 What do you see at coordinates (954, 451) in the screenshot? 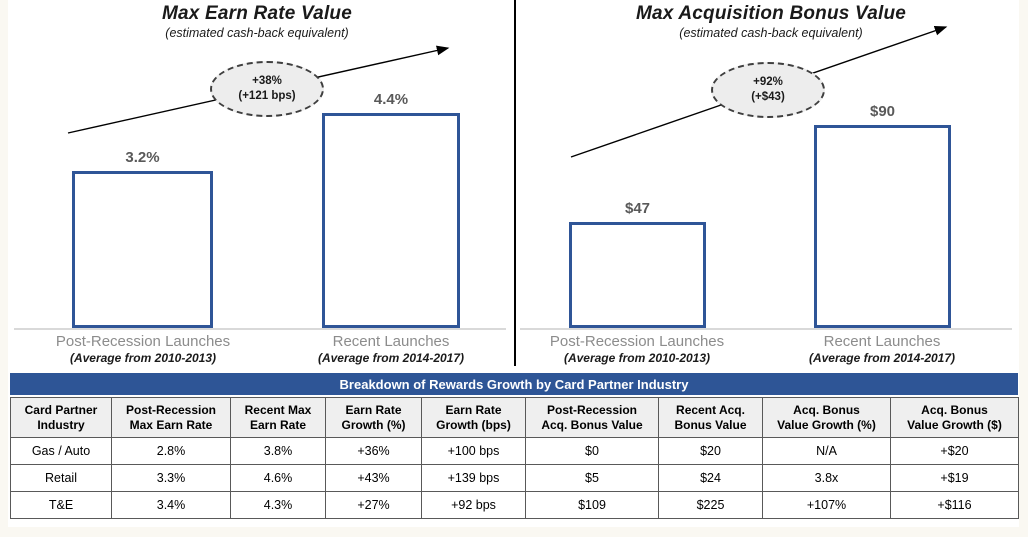
I see `cell: +$20` at bounding box center [954, 451].